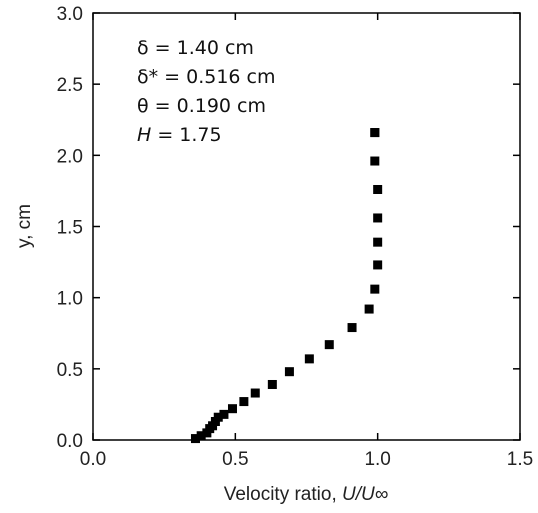  I want to click on y-tick-label: 1.0, so click(70, 299).